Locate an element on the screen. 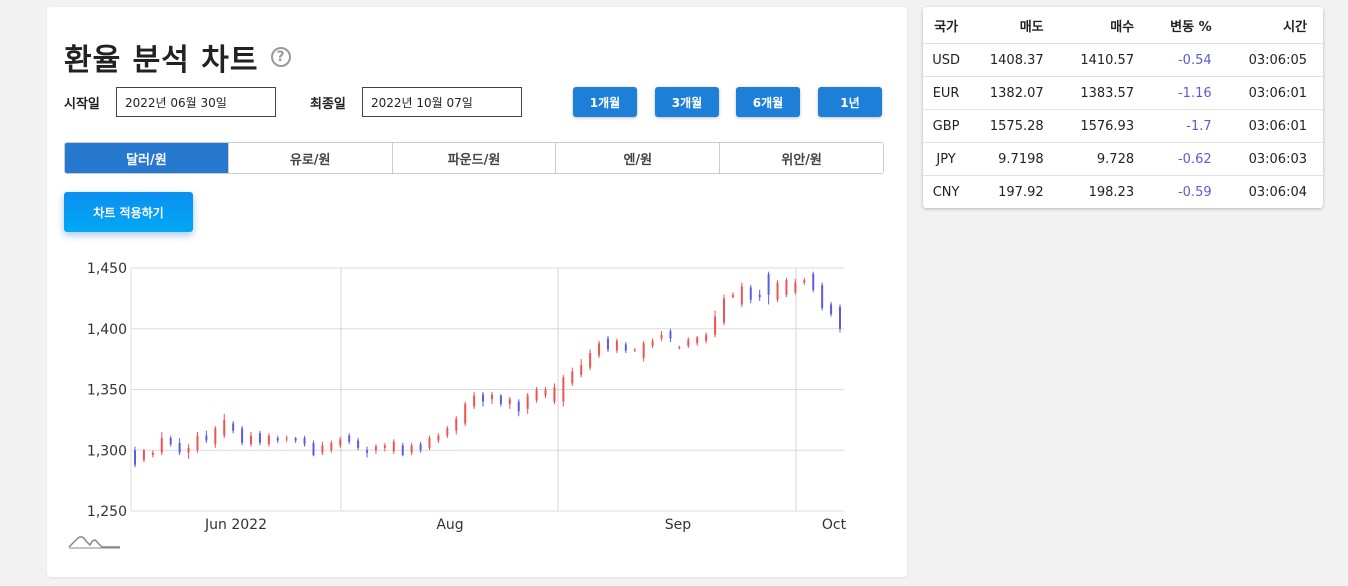 The width and height of the screenshot is (1348, 586). cell-country: JPY is located at coordinates (946, 159).